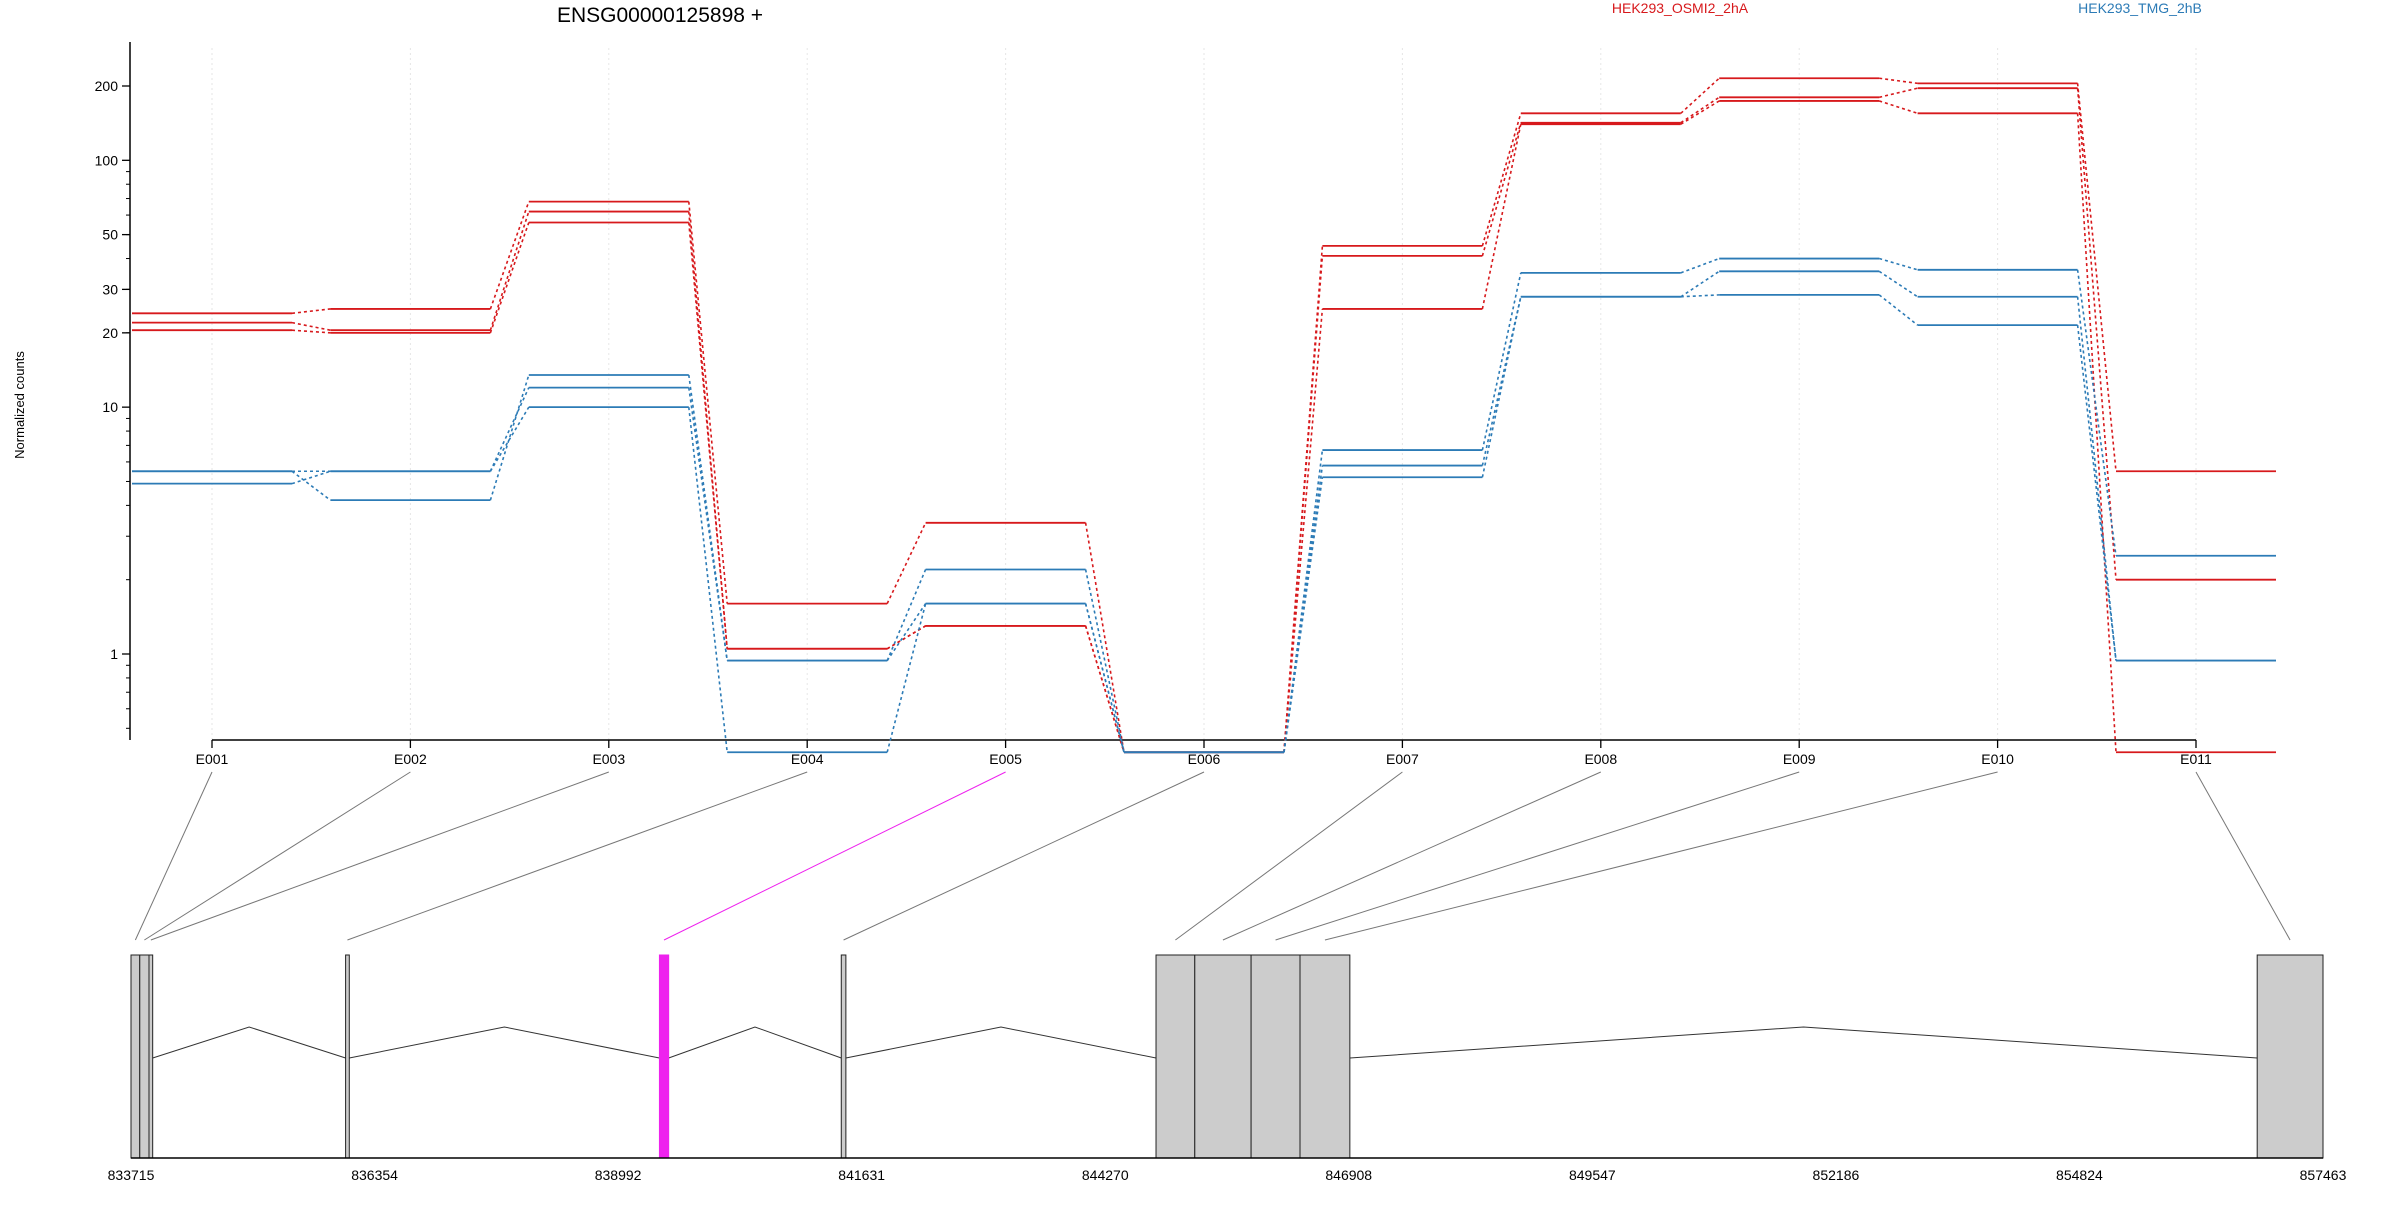 This screenshot has width=2400, height=1205. I want to click on exon-box-E011, so click(2290, 1056).